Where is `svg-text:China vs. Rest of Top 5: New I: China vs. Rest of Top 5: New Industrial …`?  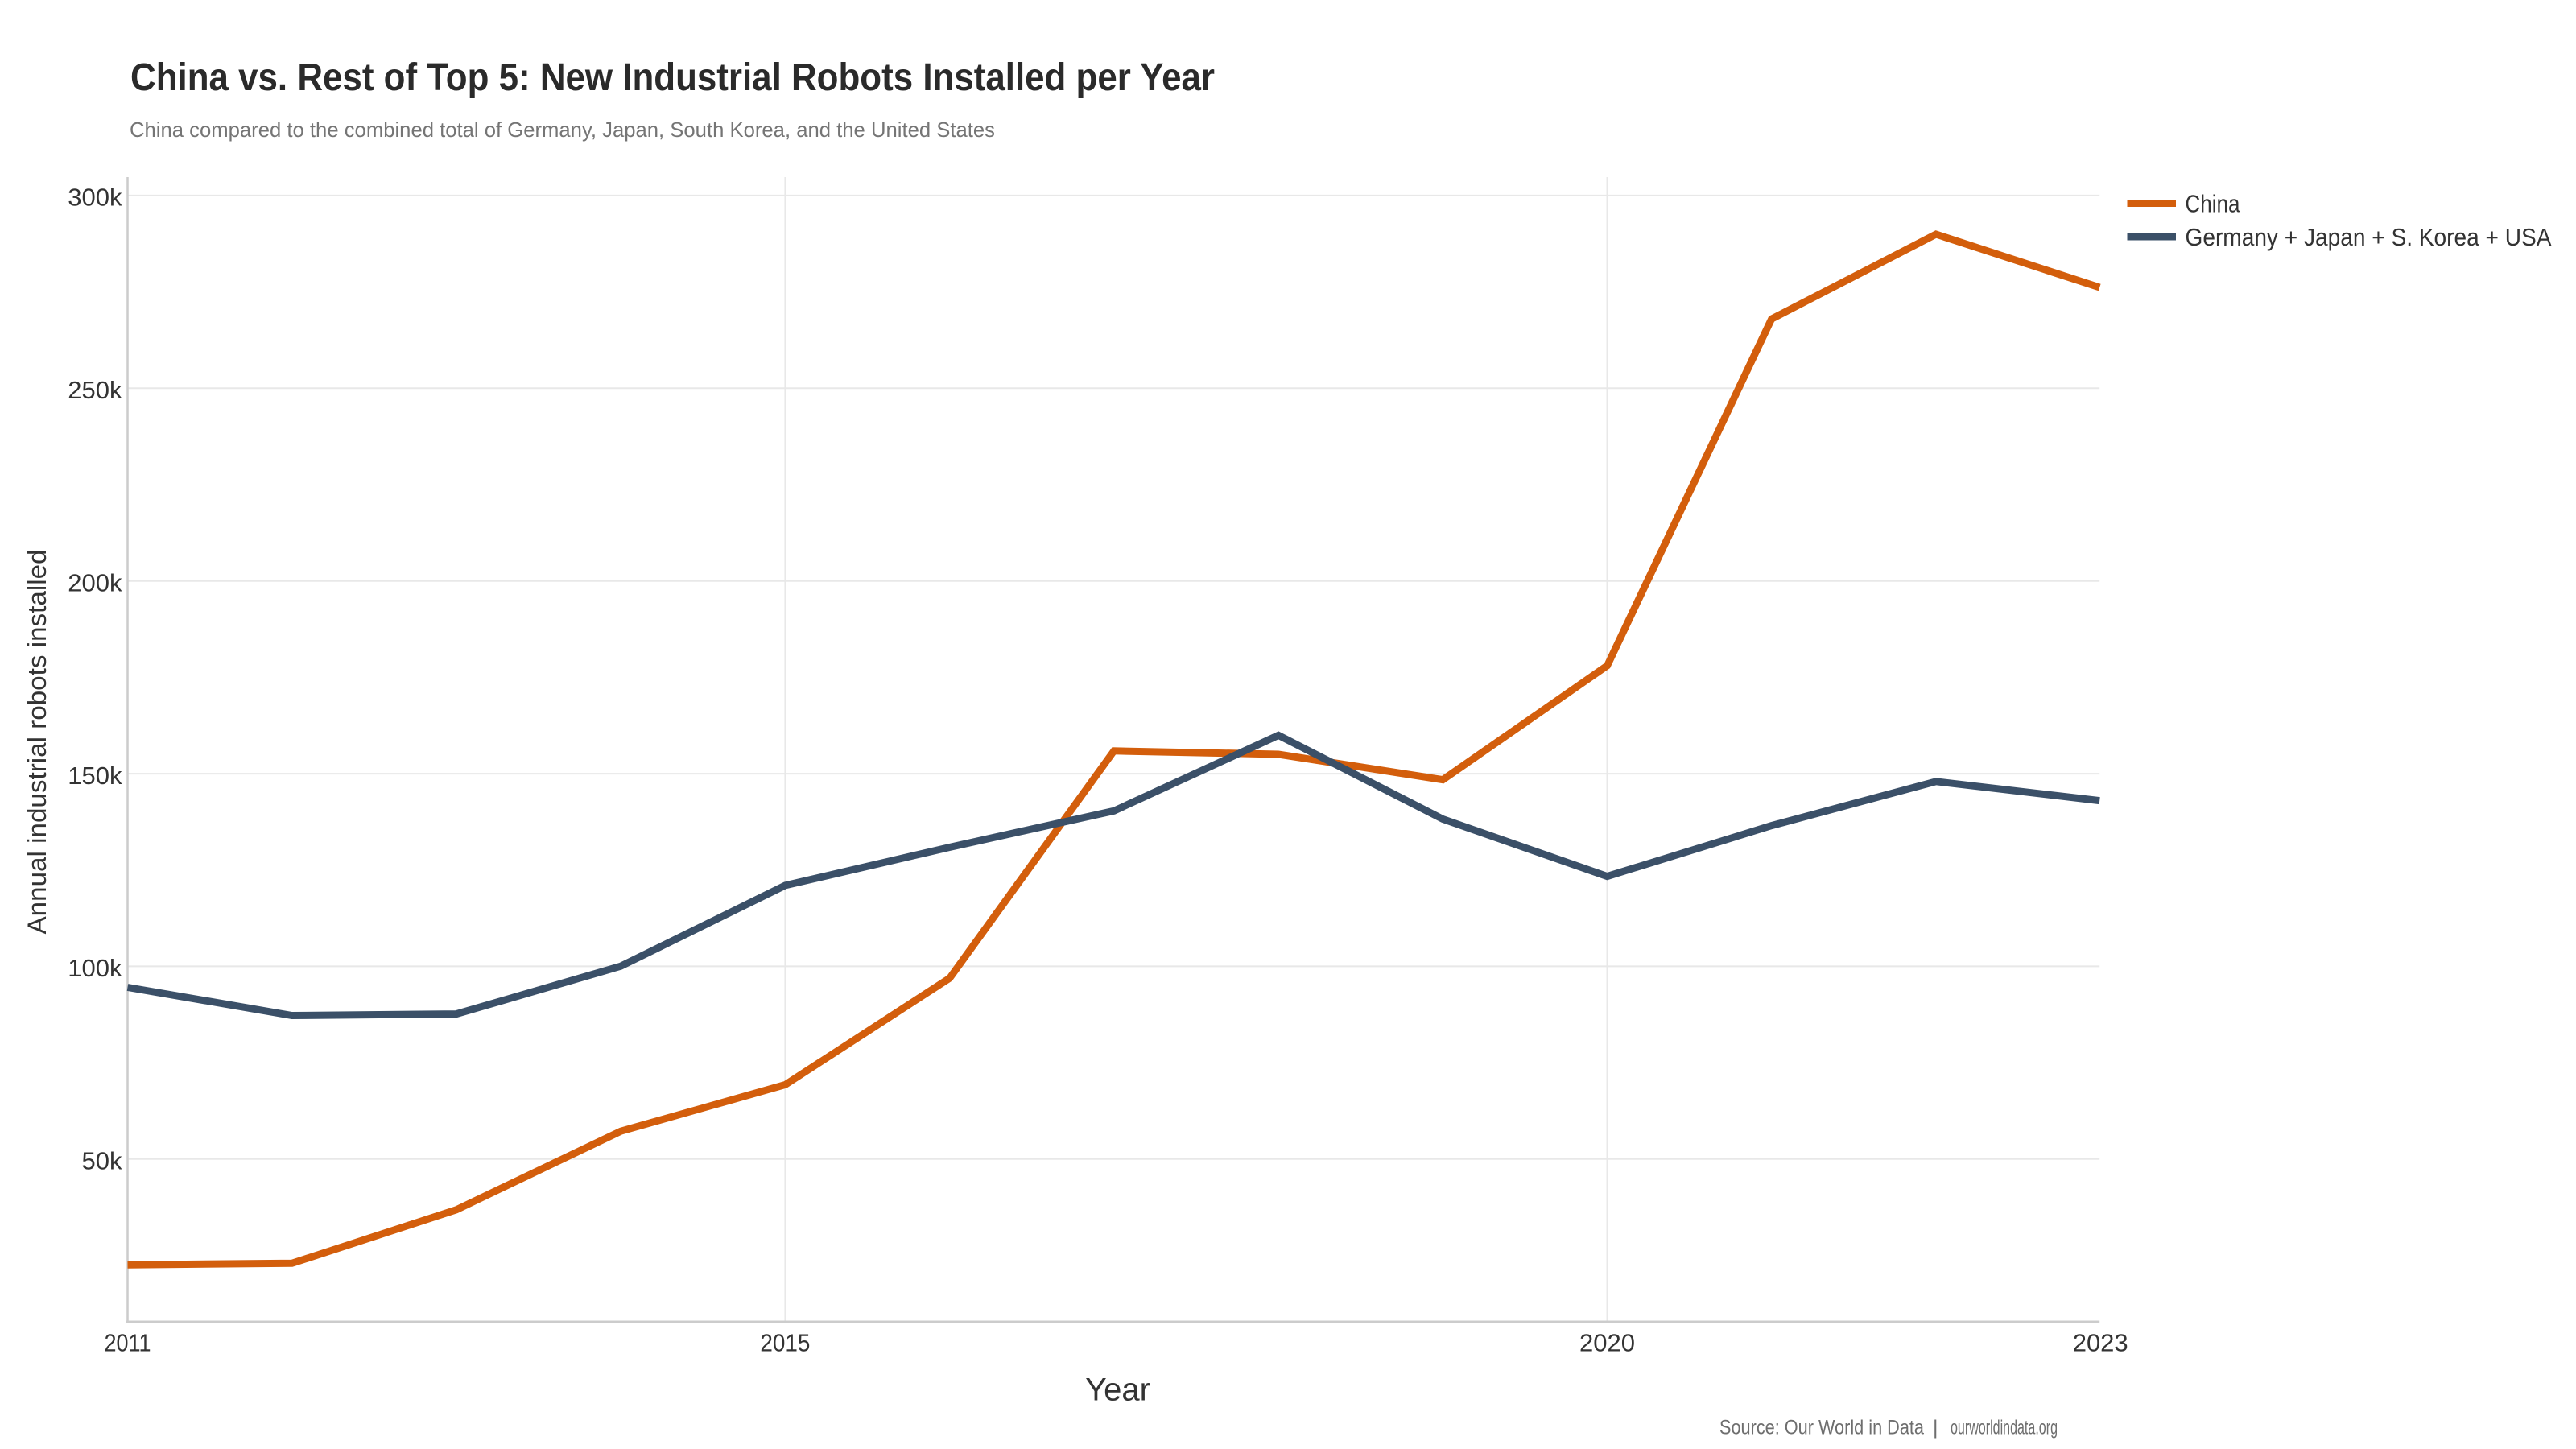 svg-text:China vs. Rest of Top 5: New I: China vs. Rest of Top 5: New Industrial … is located at coordinates (672, 77).